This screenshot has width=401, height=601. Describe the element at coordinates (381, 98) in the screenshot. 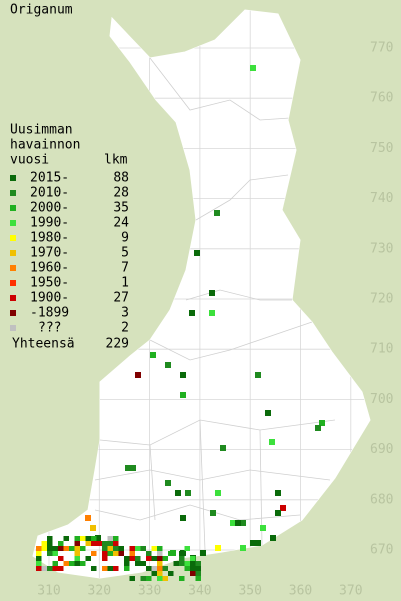

I see `northing-label: 760` at that location.